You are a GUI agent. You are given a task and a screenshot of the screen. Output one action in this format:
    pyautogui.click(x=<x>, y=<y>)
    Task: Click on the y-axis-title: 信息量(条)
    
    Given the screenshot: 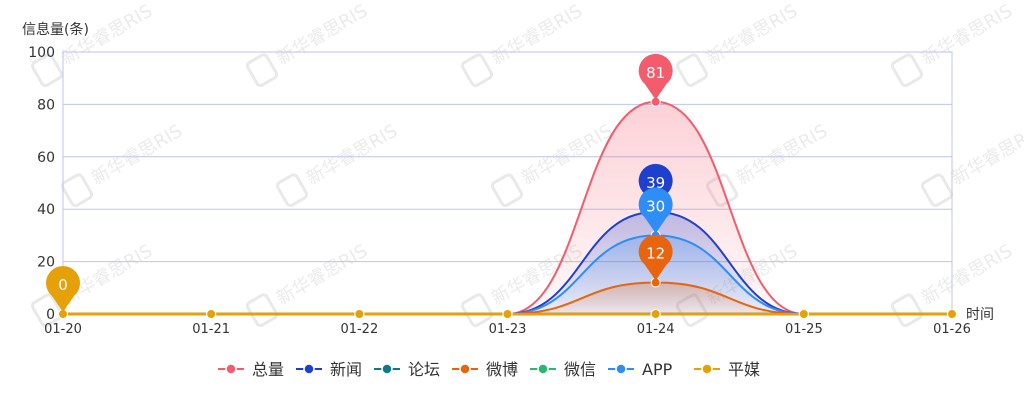 What is the action you would take?
    pyautogui.click(x=55, y=29)
    